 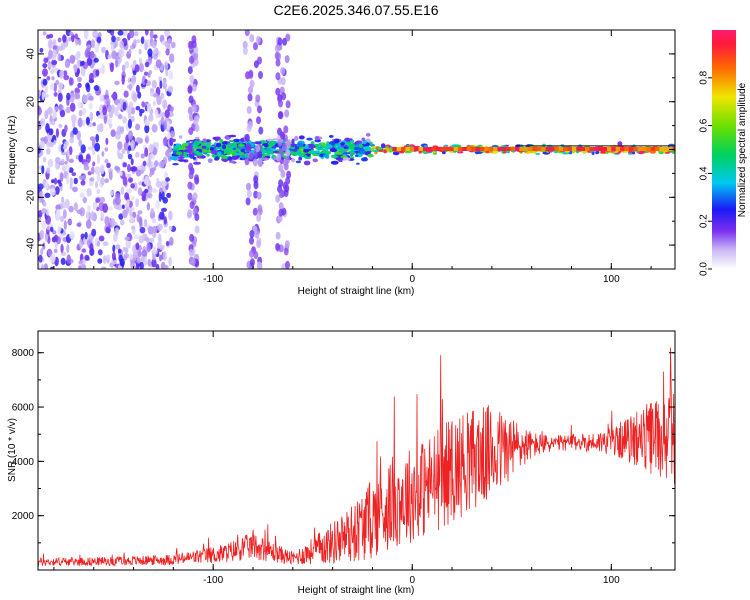 What do you see at coordinates (31, 102) in the screenshot?
I see `y-tick-label: 20` at bounding box center [31, 102].